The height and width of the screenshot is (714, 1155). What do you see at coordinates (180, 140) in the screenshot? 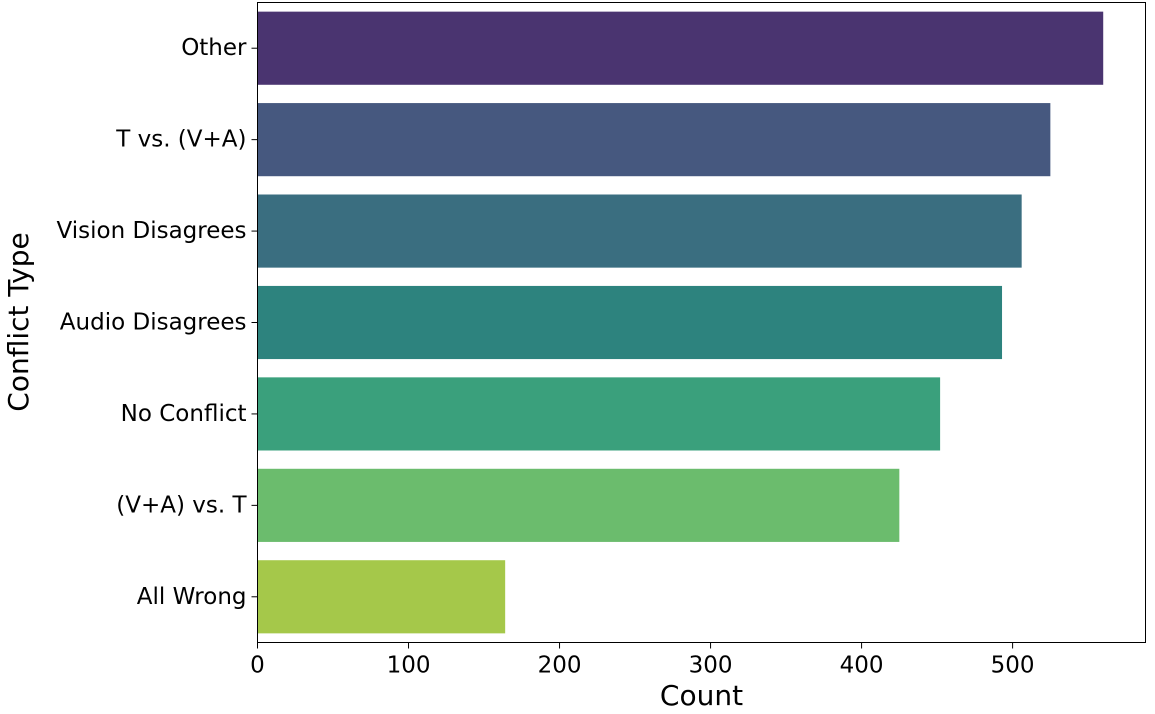
I see `y-tick-label: T vs. (V+A)` at bounding box center [180, 140].